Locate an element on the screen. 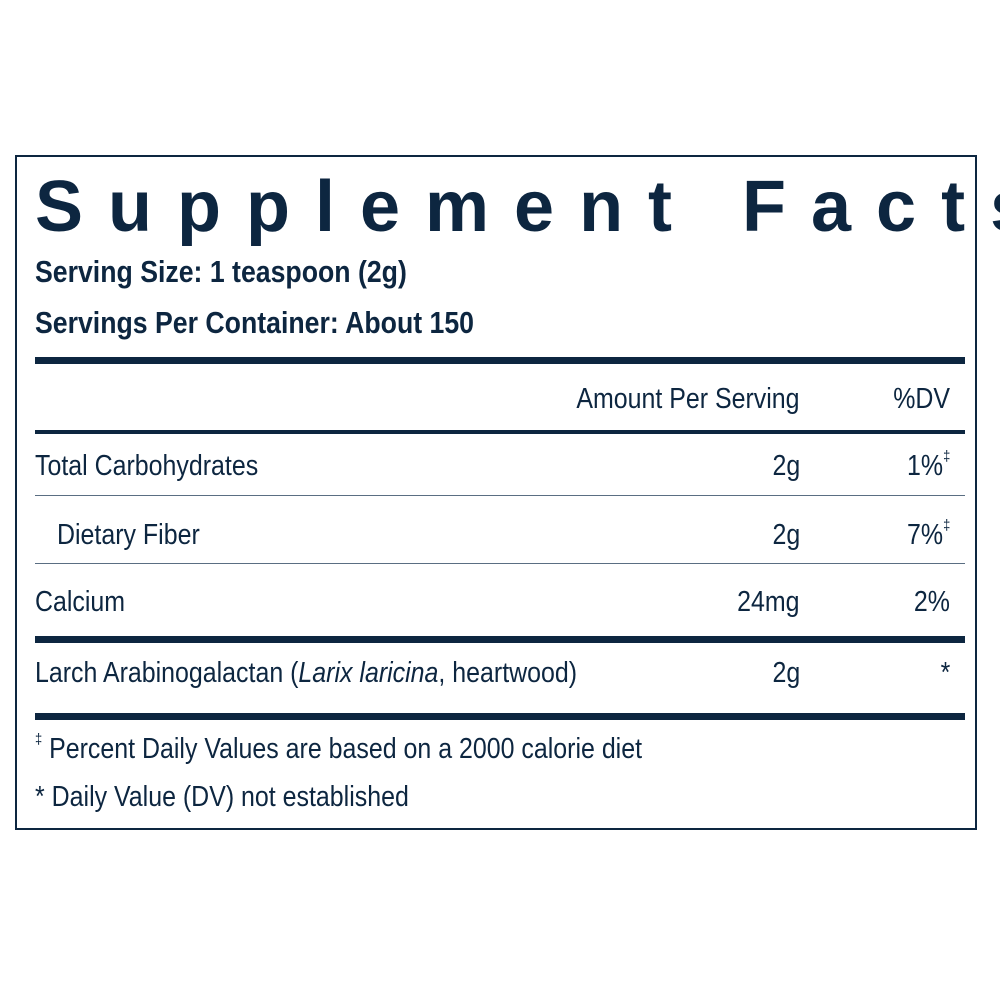  servings-per-container: Servings Per Container: About 150 is located at coordinates (255, 322).